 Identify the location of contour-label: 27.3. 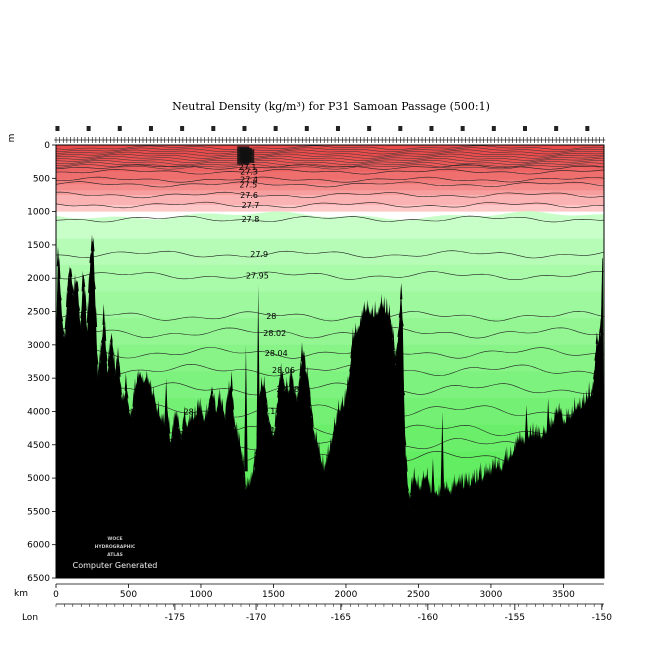
(249, 172).